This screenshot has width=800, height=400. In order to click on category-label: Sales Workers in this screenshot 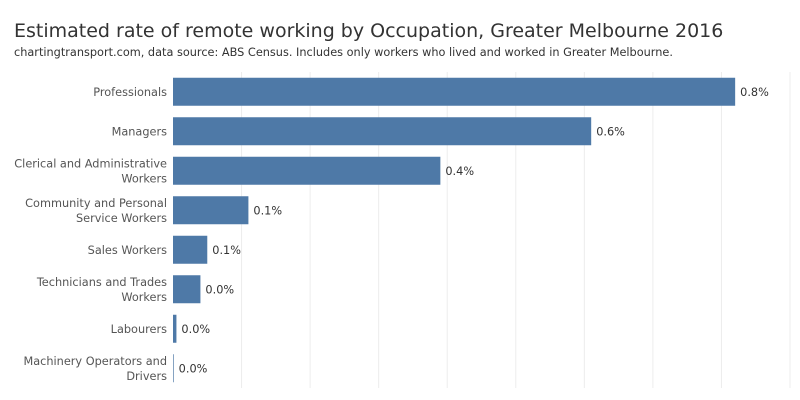, I will do `click(127, 250)`.